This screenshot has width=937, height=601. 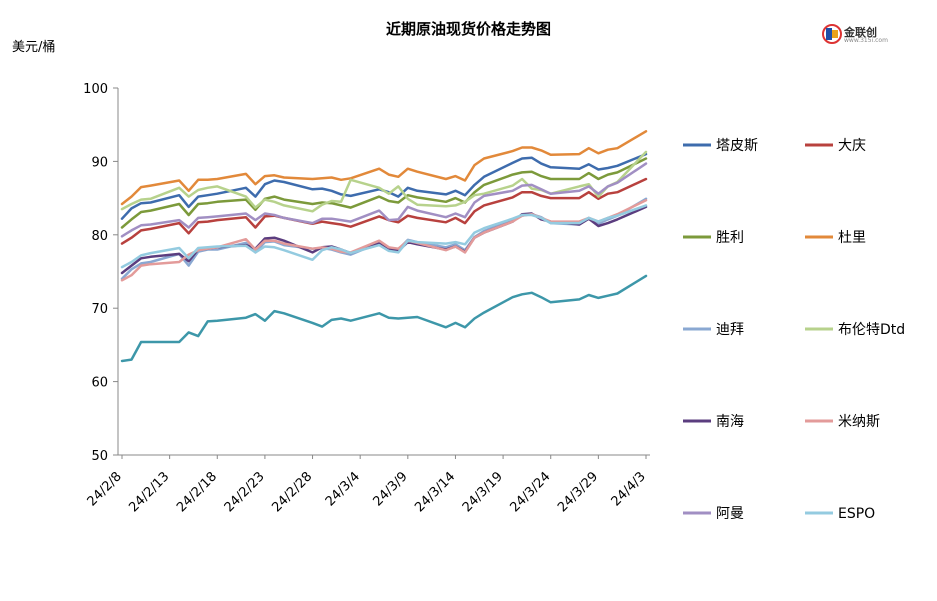 I want to click on legend-label: 塔皮斯, so click(x=737, y=146).